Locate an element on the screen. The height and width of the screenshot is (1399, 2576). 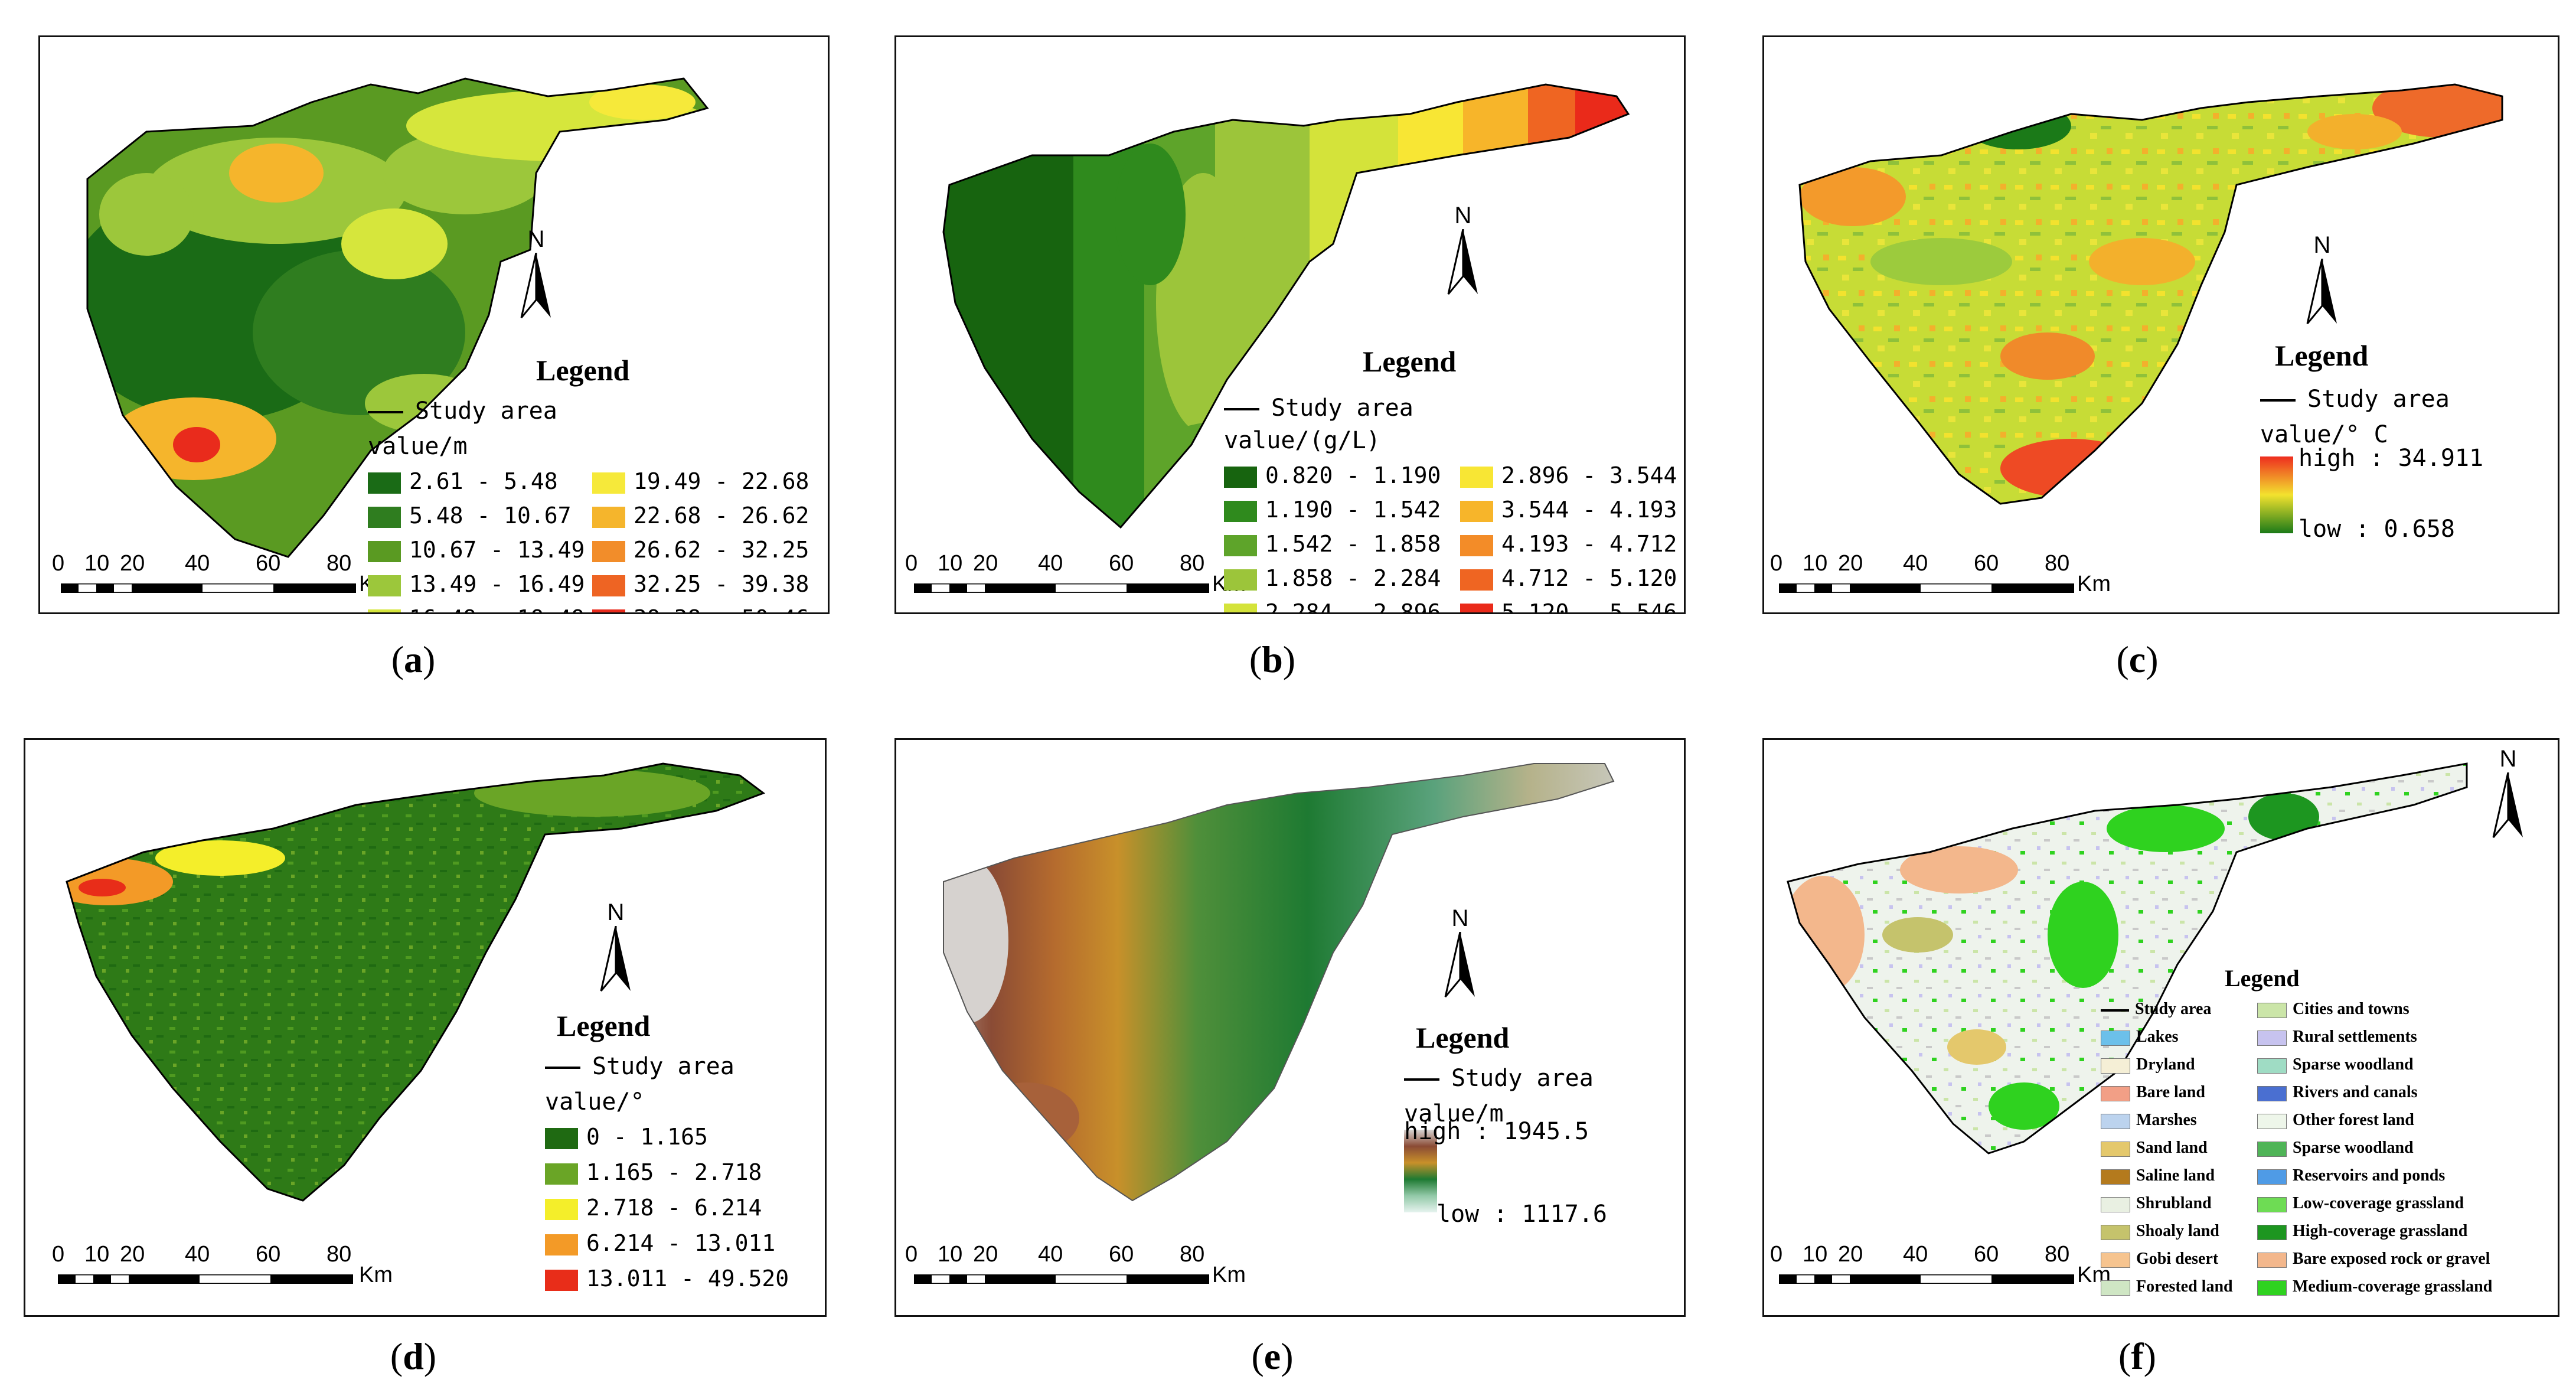
legend-class-item: 4.712 - 5.120 is located at coordinates (1568, 578).